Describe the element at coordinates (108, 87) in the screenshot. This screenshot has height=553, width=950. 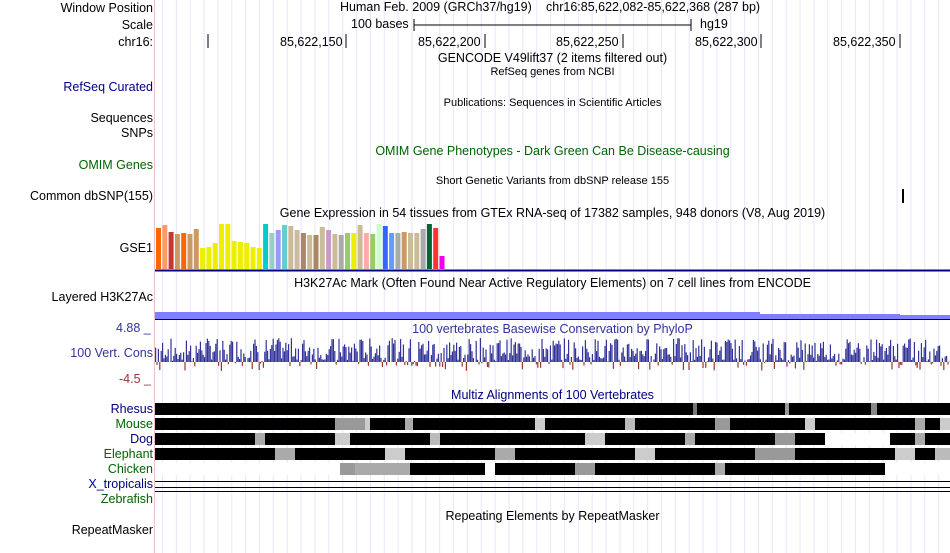
I see `refseq-track-label: RefSeq Curated` at that location.